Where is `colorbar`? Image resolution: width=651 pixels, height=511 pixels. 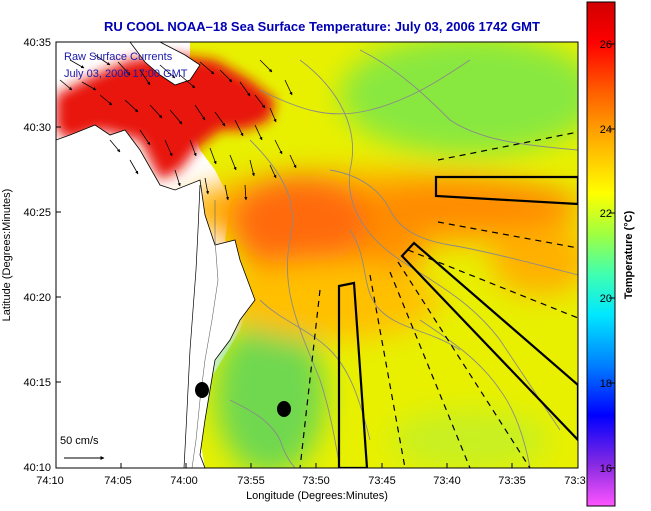 colorbar is located at coordinates (601, 254).